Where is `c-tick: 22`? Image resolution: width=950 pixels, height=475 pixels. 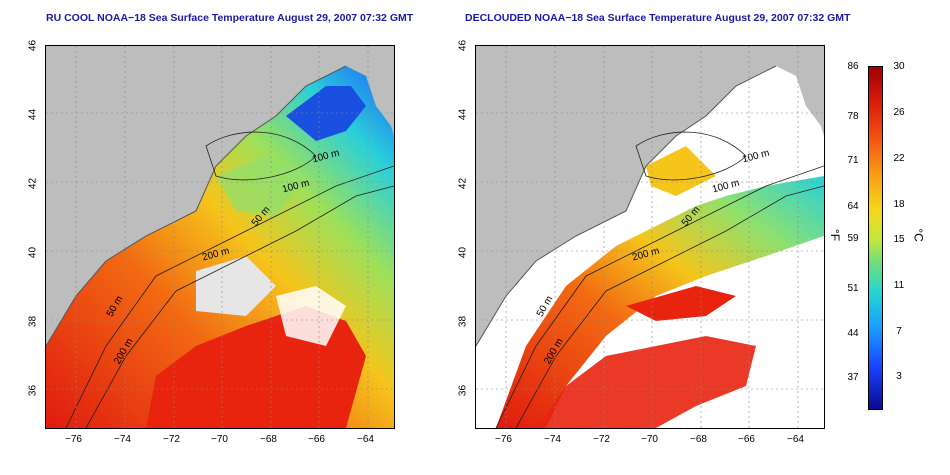
c-tick: 22 is located at coordinates (899, 158).